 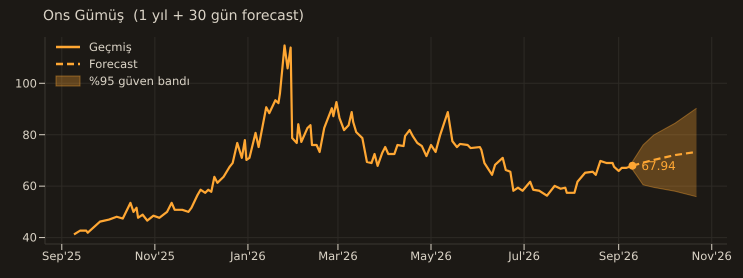 I want to click on x-tick-label: May'26, so click(x=431, y=256).